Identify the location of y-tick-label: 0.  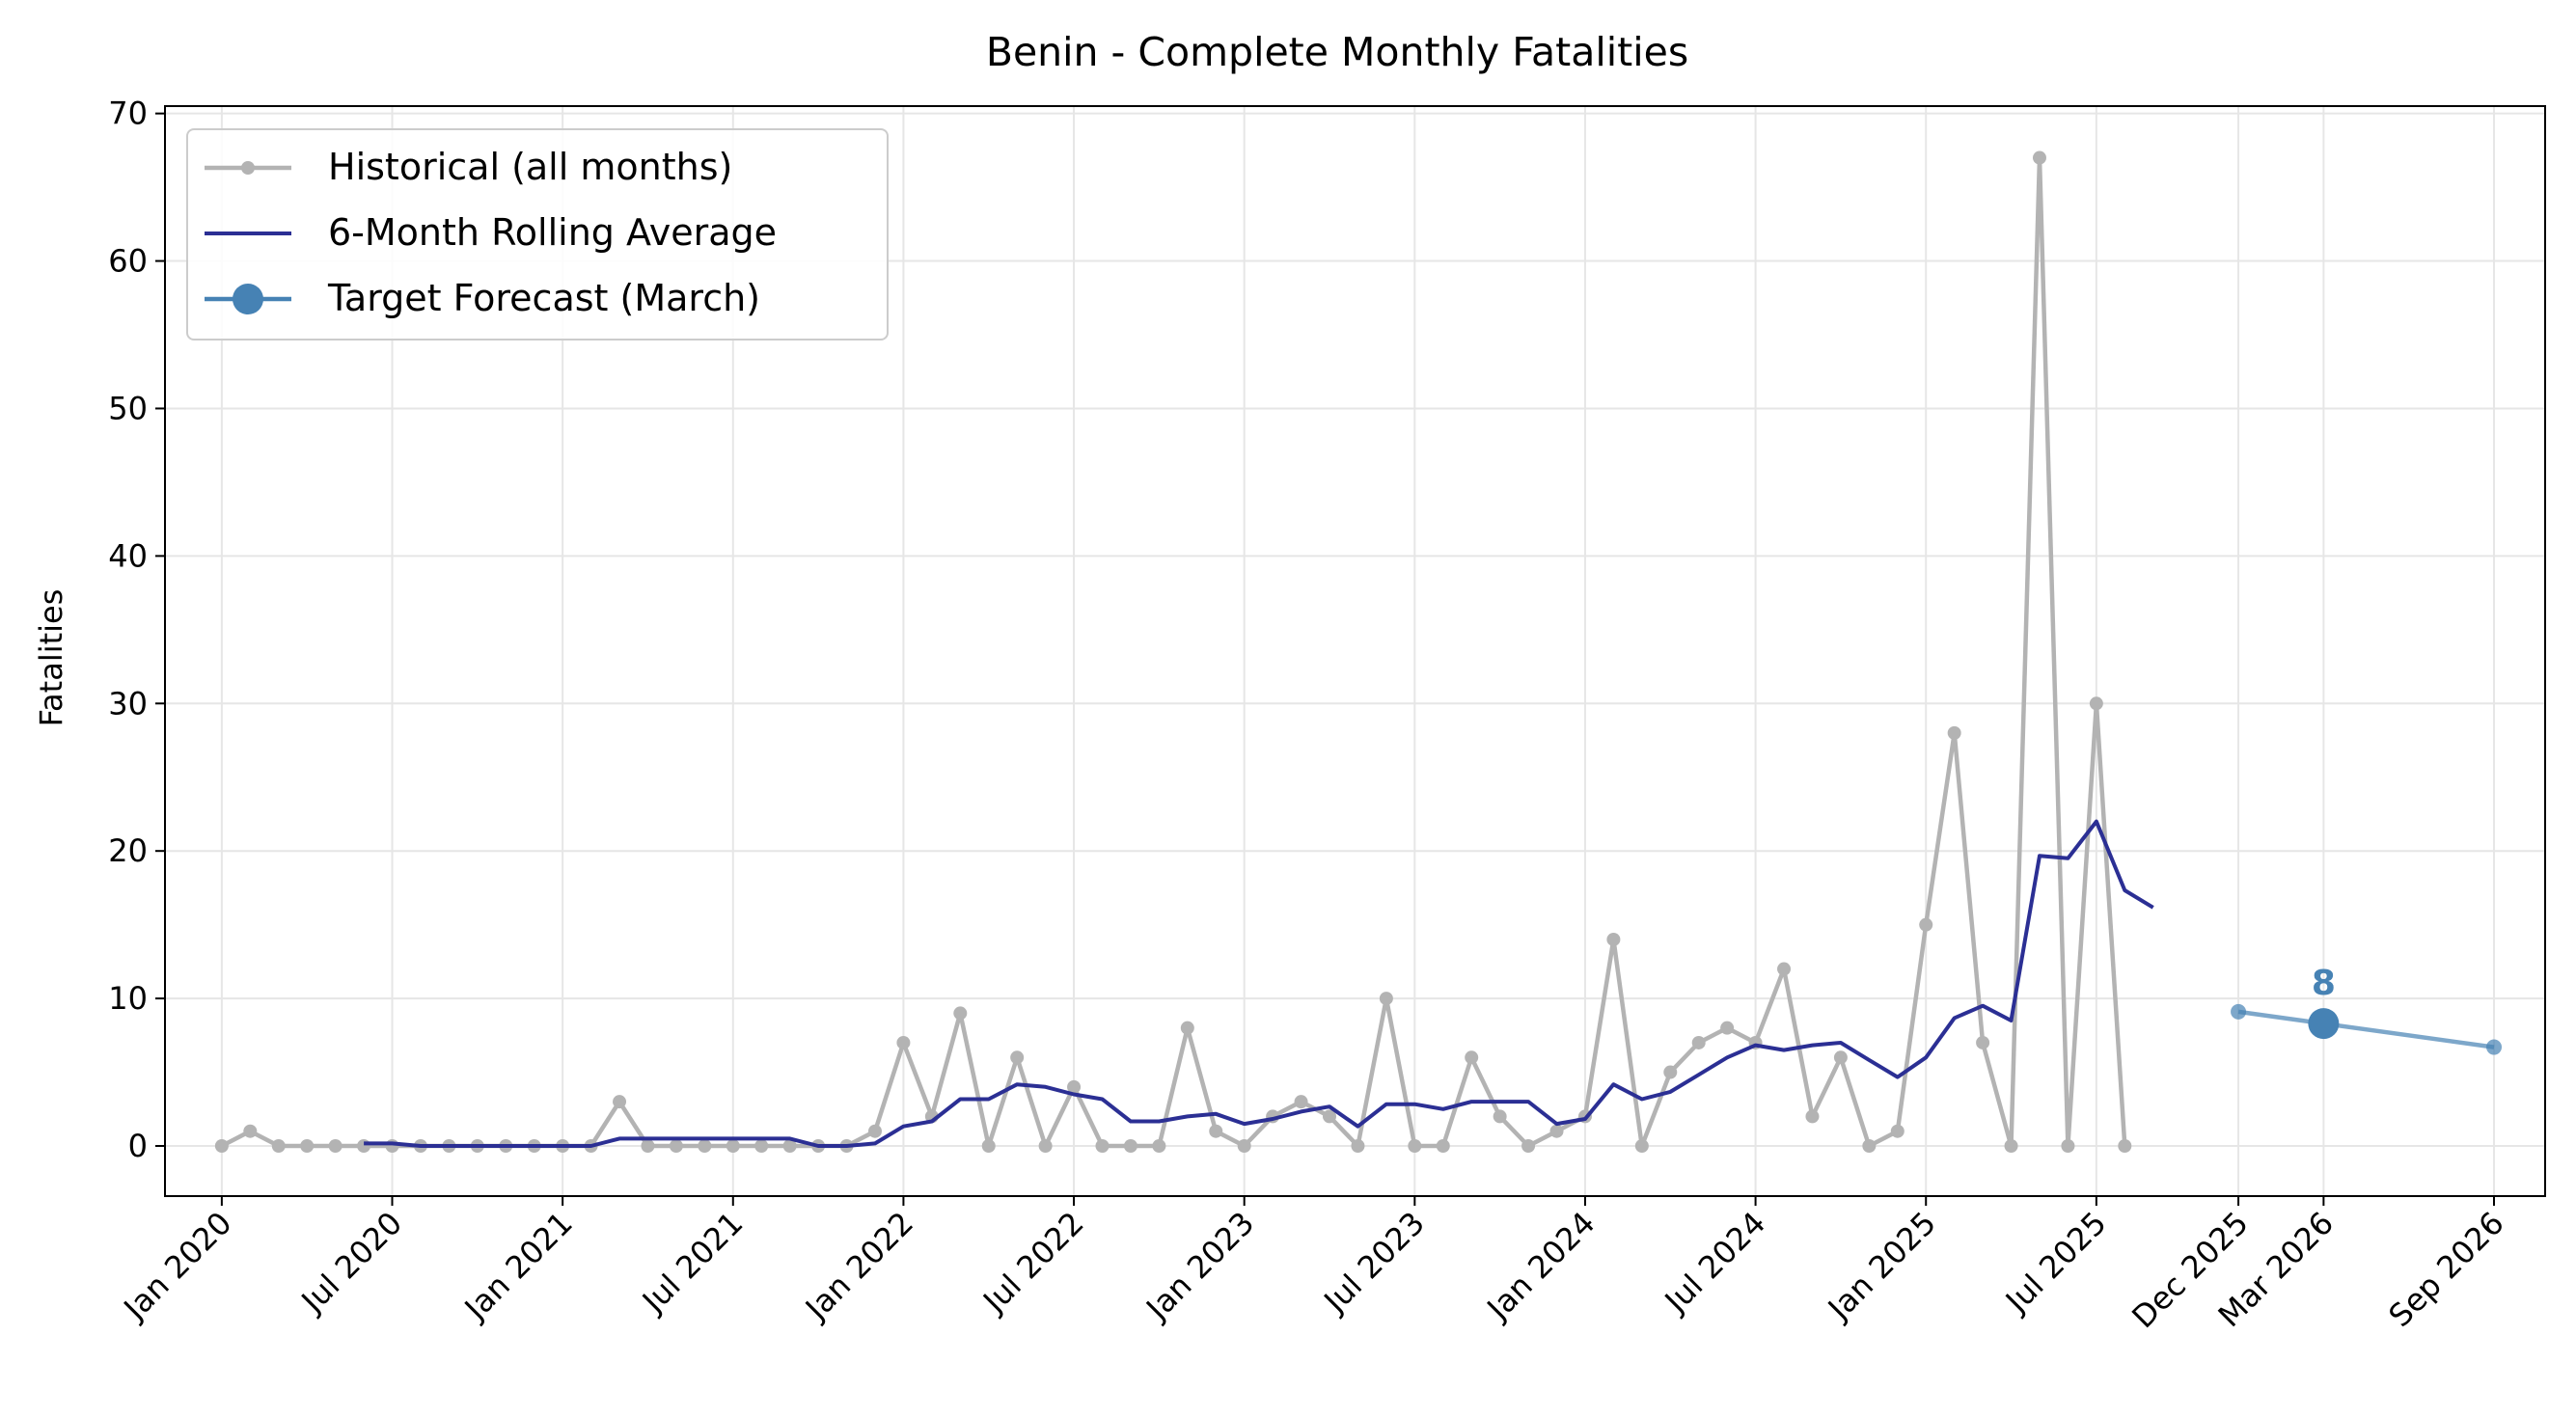
(138, 1146).